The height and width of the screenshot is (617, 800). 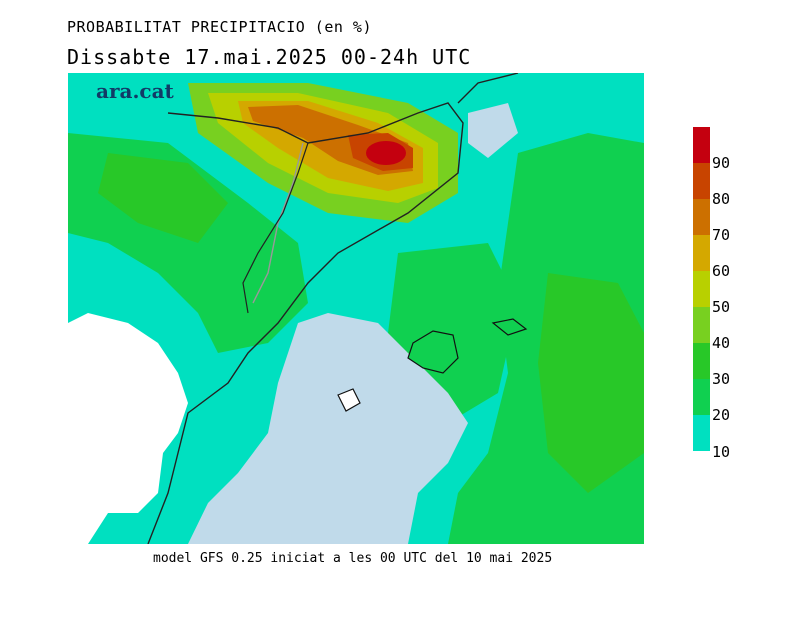 What do you see at coordinates (386, 153) in the screenshot?
I see `field-max` at bounding box center [386, 153].